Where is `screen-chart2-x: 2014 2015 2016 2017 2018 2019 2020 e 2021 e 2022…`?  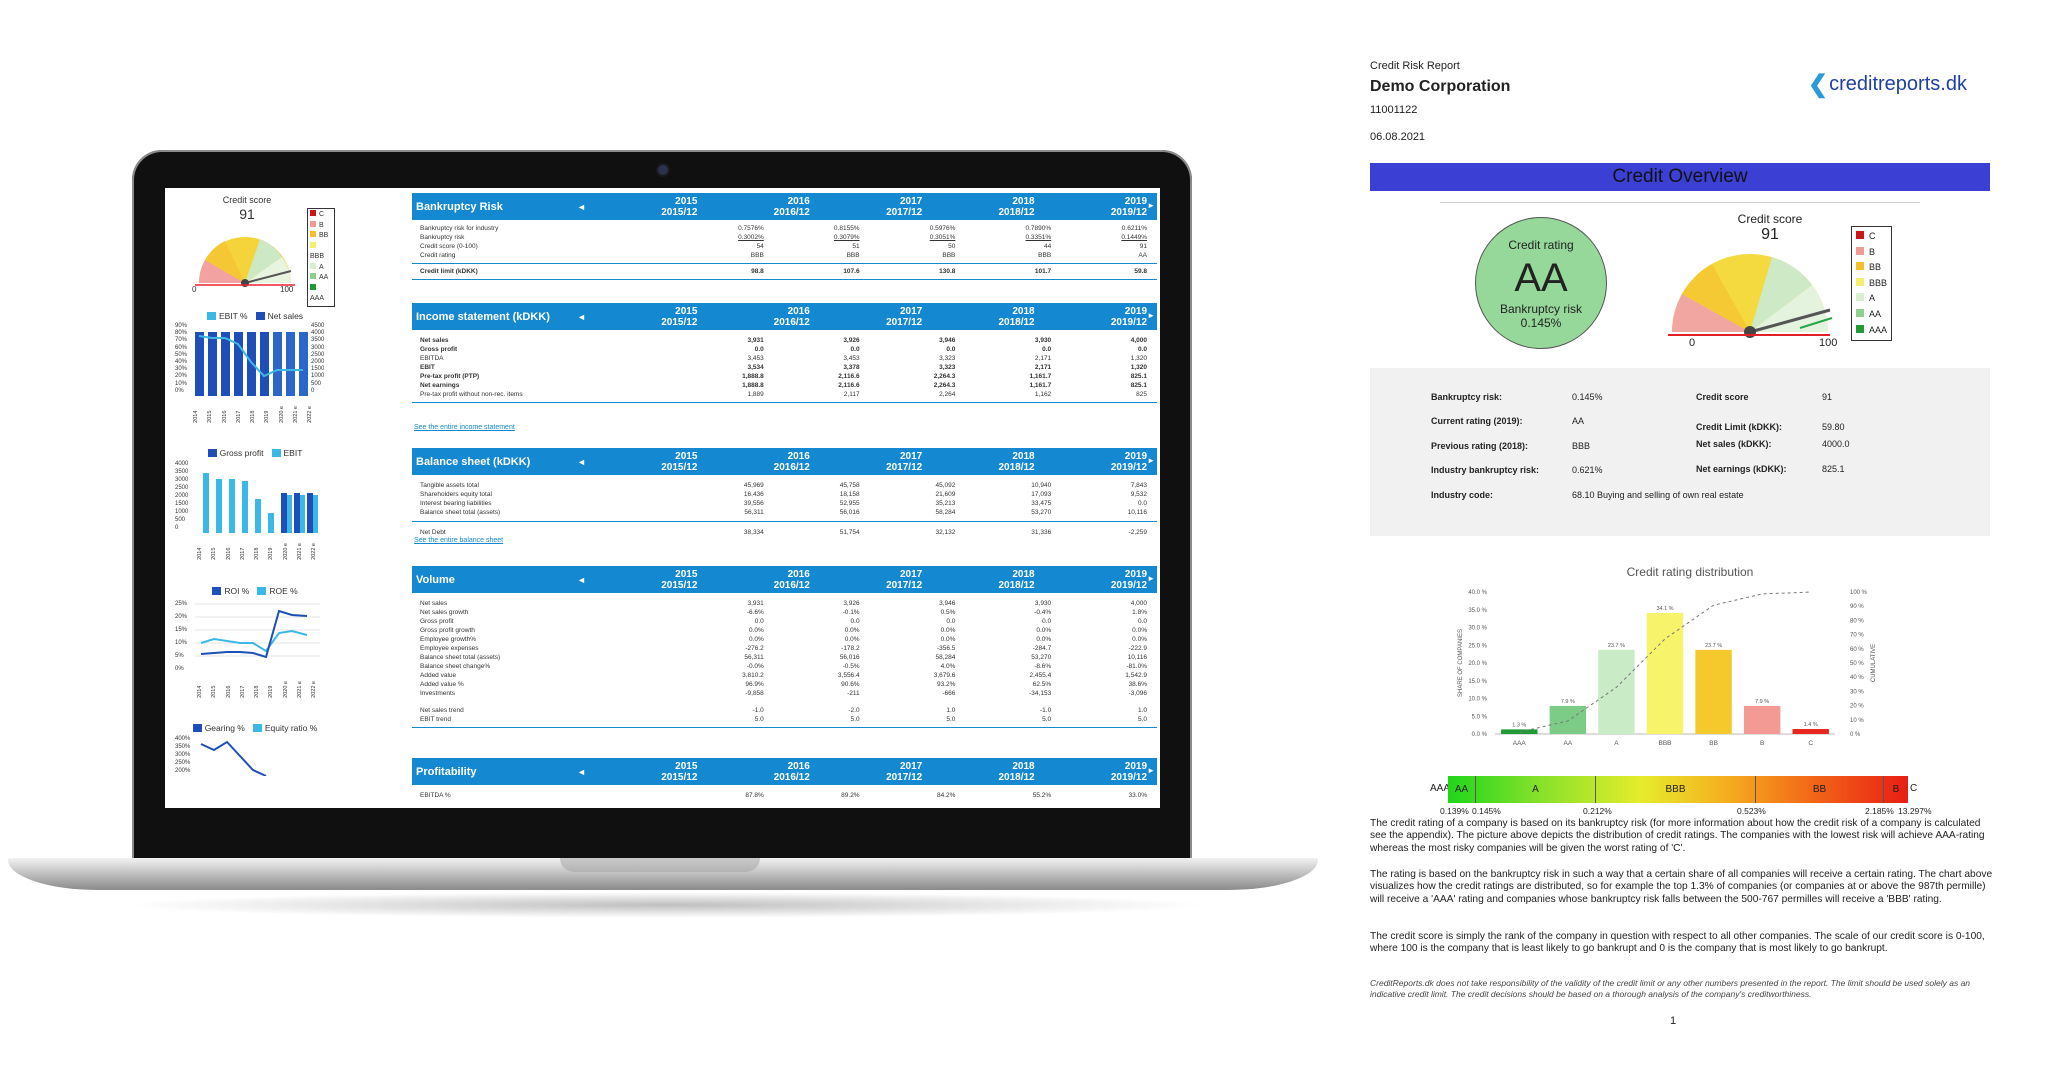
screen-chart2-x: 2014 2015 2016 2017 2018 2019 2020 e 2021 e 2022… is located at coordinates (257, 551).